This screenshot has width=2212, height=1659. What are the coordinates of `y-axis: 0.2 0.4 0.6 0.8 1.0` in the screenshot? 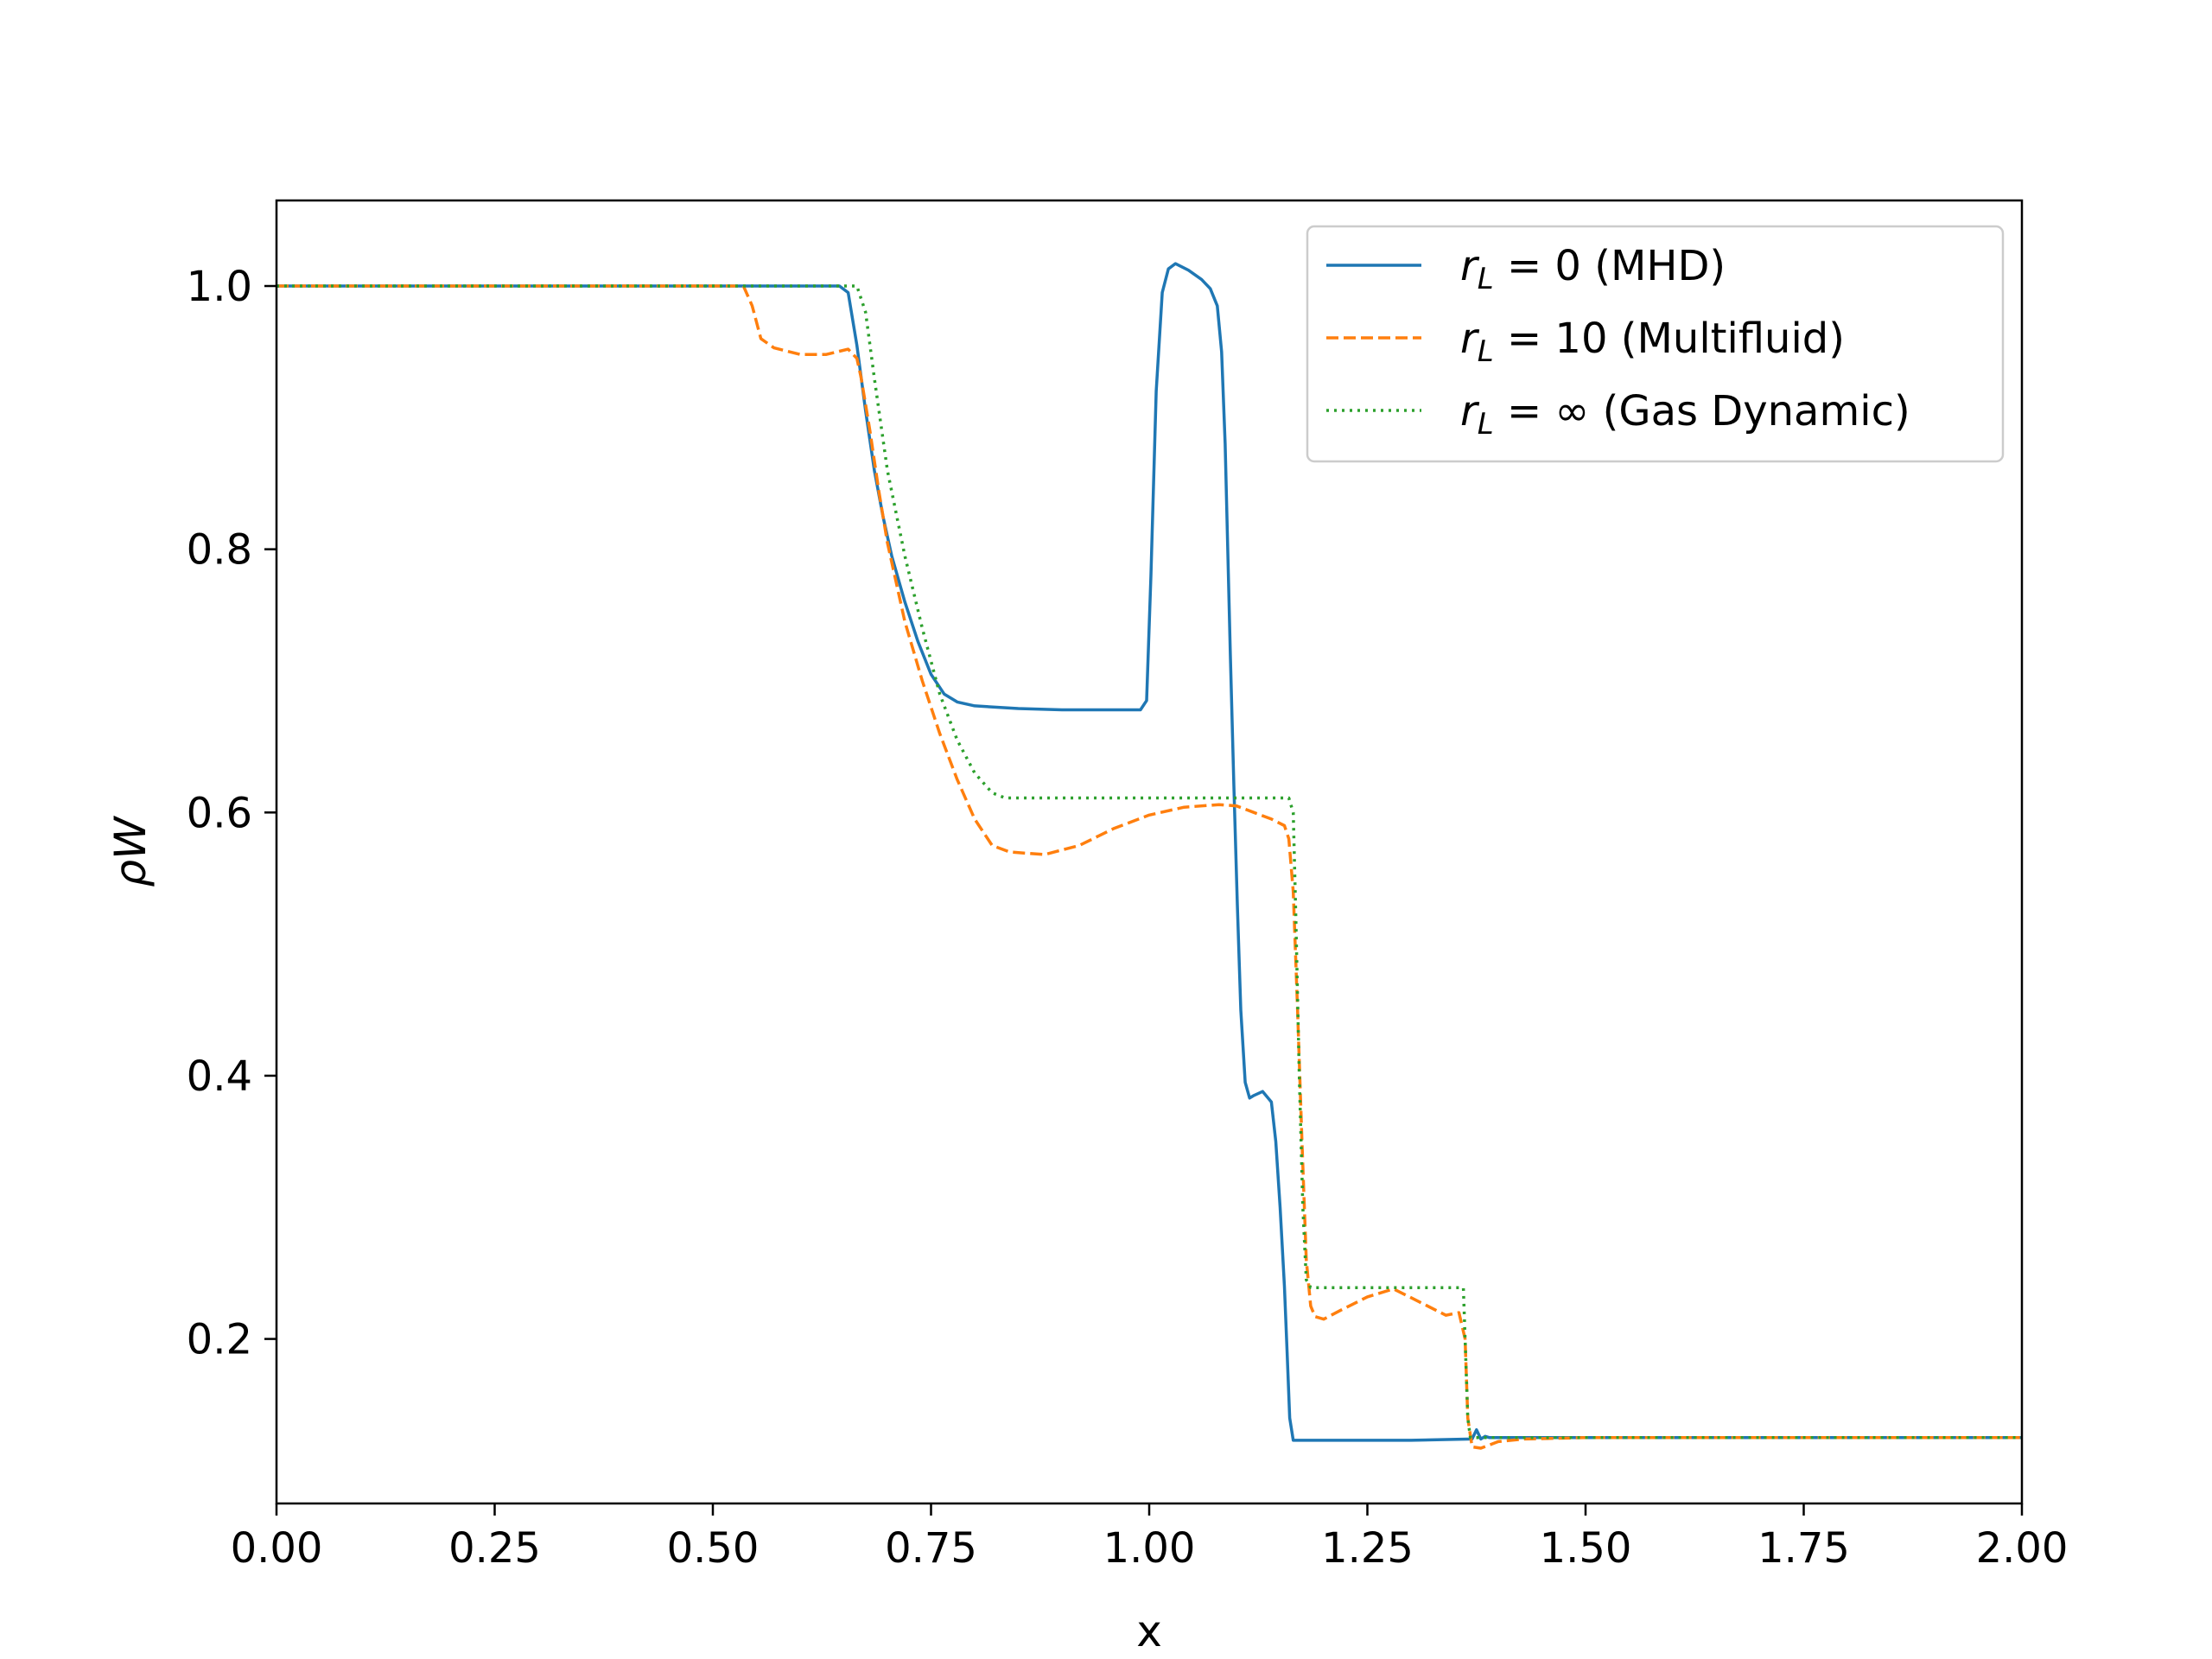 It's located at (232, 813).